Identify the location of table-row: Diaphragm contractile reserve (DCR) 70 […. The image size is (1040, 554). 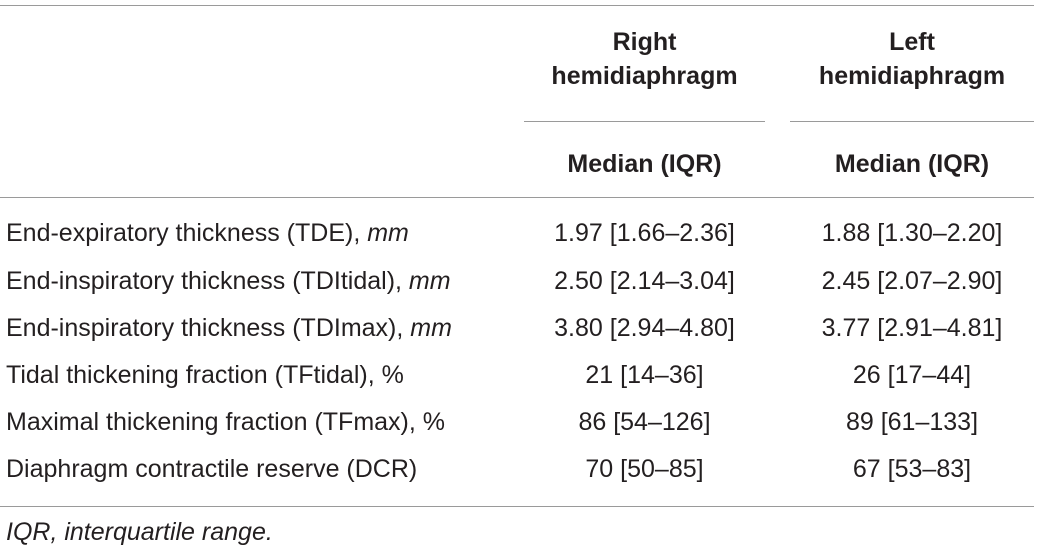
(517, 469).